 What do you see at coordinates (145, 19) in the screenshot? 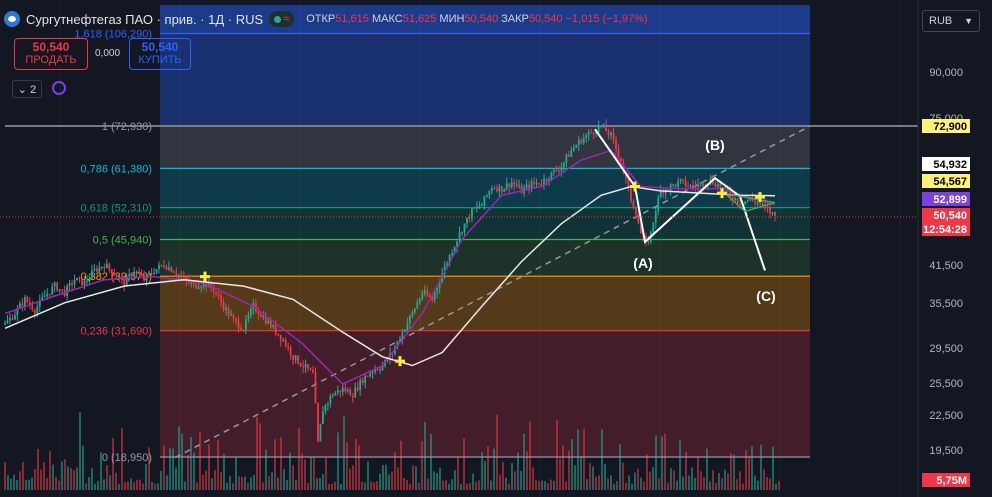
I see `symbol-title: Сургутнефтегаз ПАО · прив. · 1Д · RUS` at bounding box center [145, 19].